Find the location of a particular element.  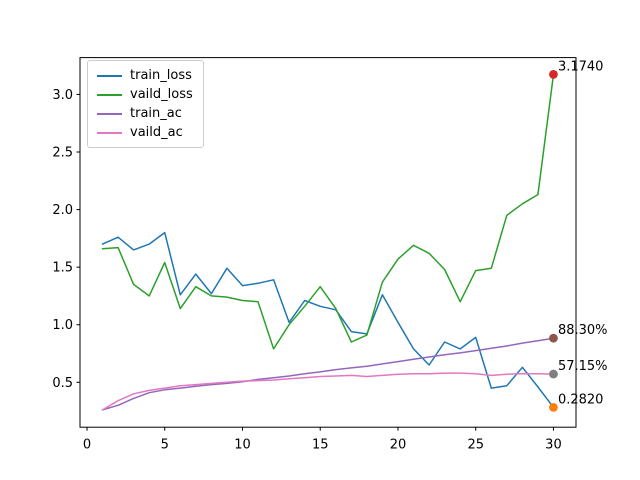

x-tick-label: 10 is located at coordinates (242, 445).